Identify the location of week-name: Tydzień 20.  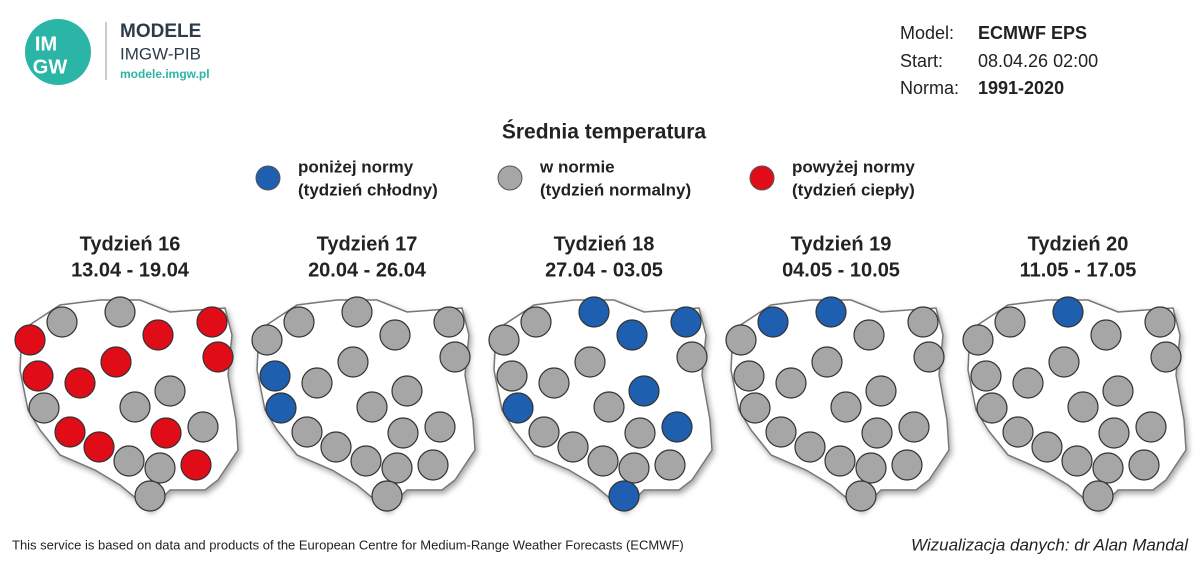
(1078, 244).